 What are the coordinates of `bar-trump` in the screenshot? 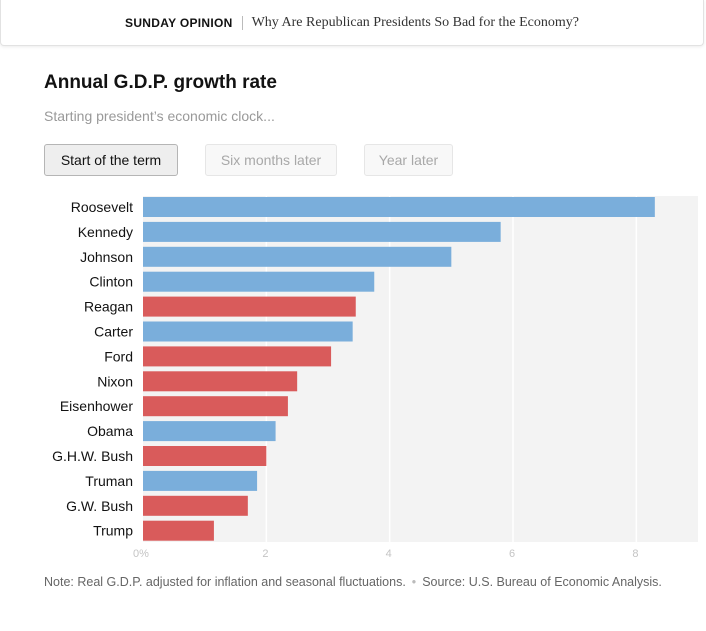 It's located at (178, 530).